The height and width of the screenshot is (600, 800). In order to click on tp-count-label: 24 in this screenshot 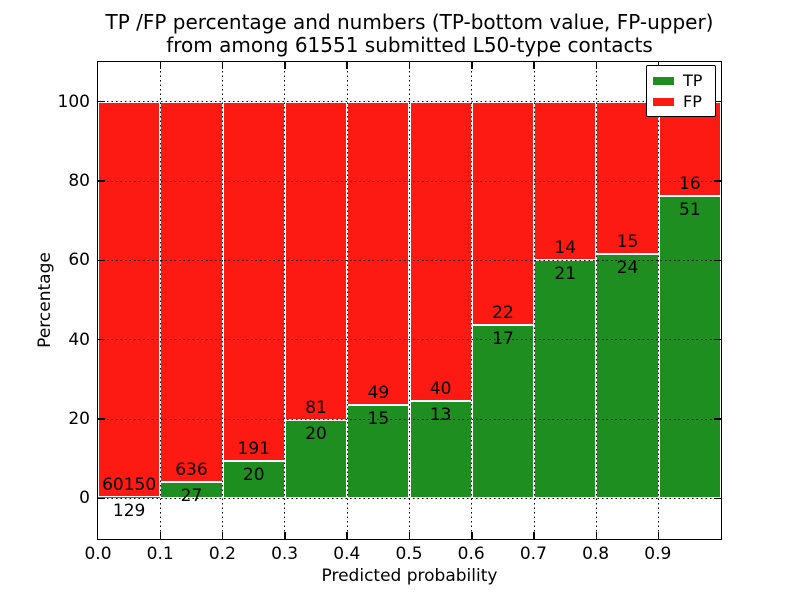, I will do `click(627, 268)`.